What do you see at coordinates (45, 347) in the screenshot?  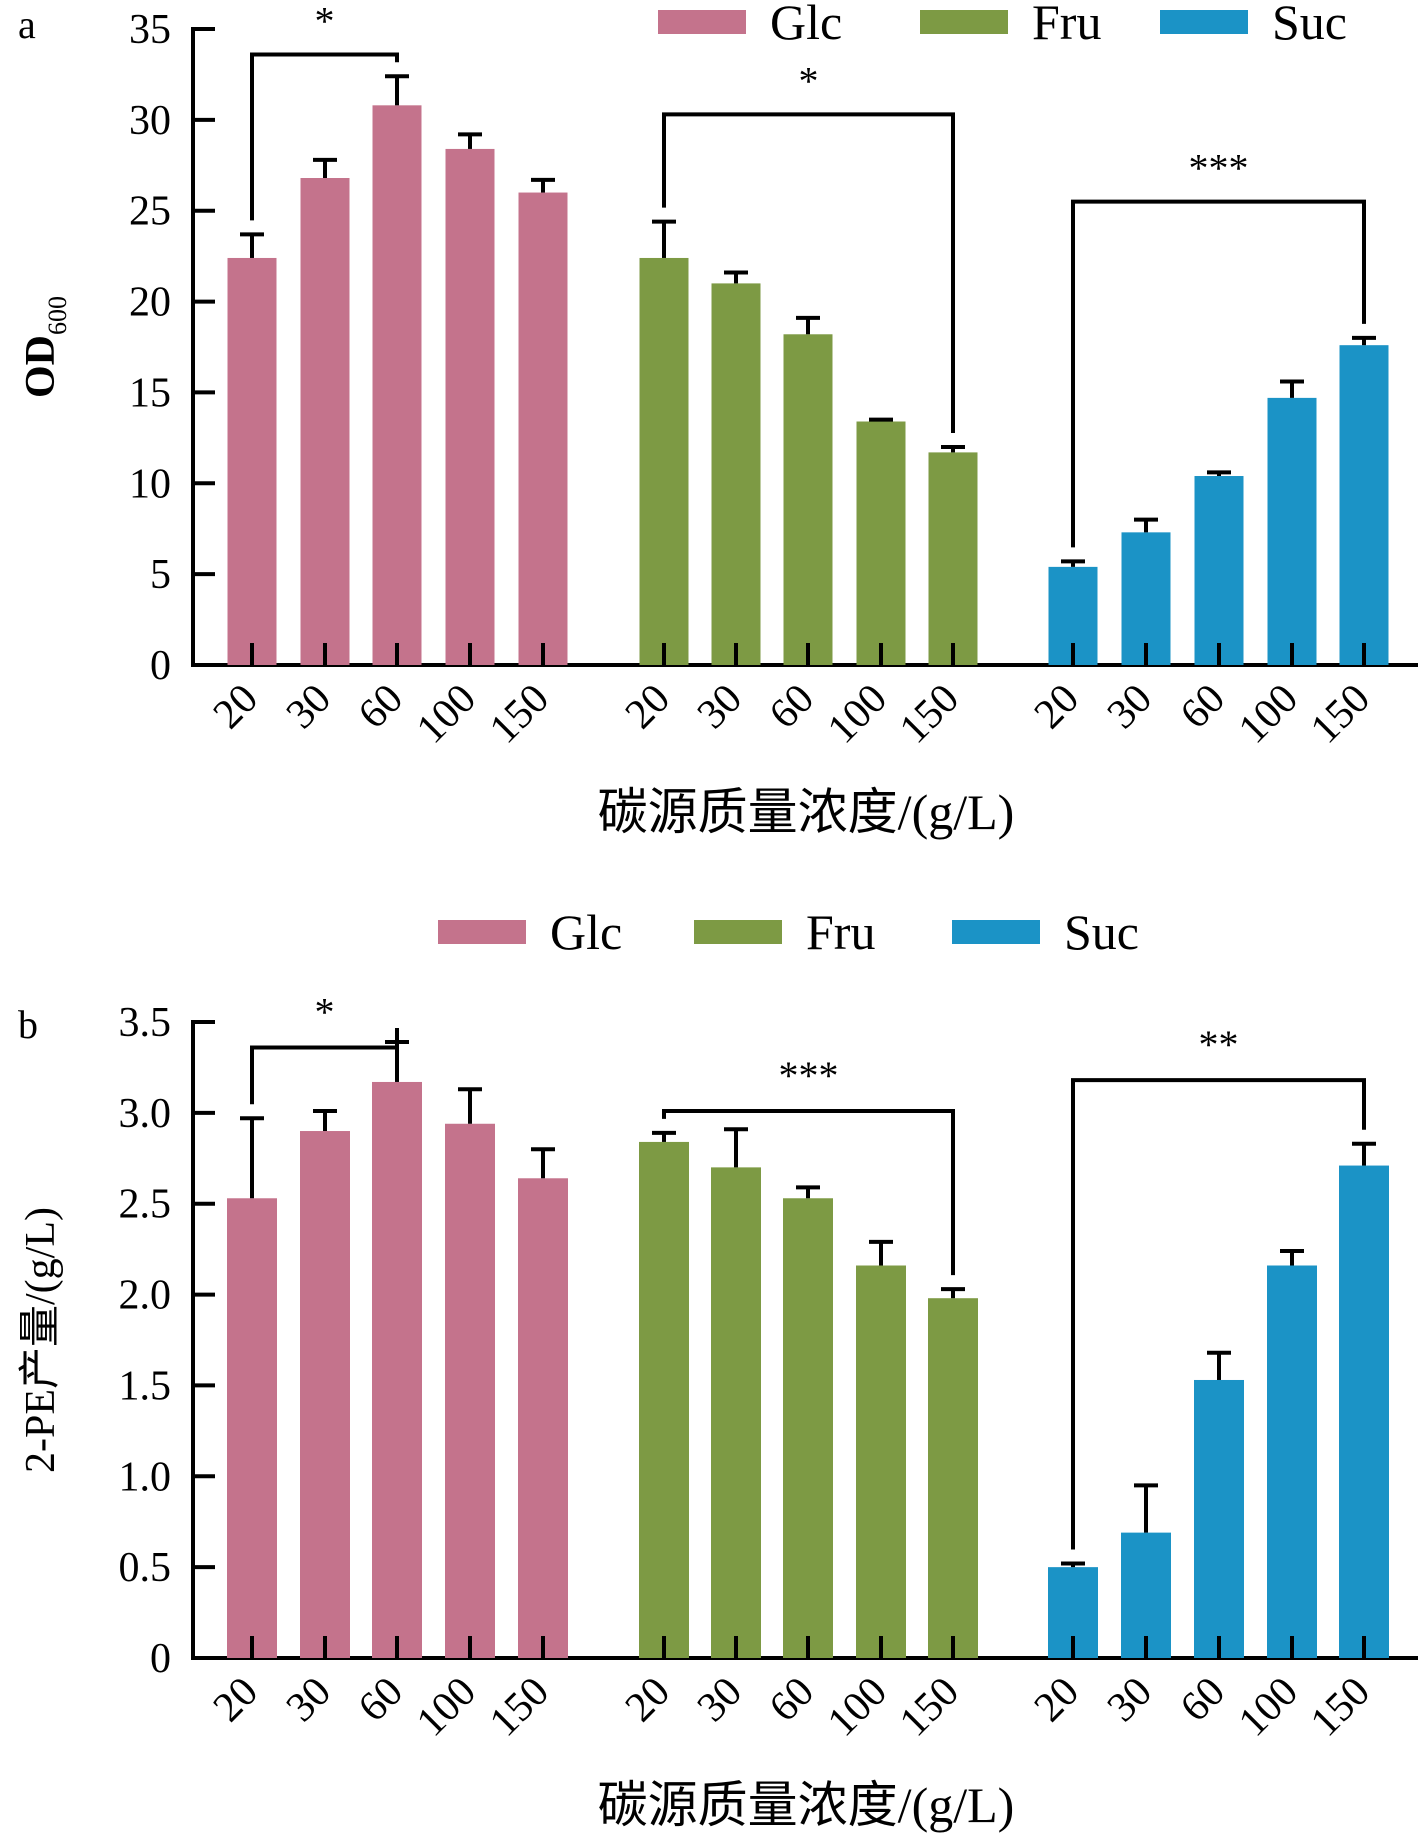 I see `y-axis-label: OD600` at bounding box center [45, 347].